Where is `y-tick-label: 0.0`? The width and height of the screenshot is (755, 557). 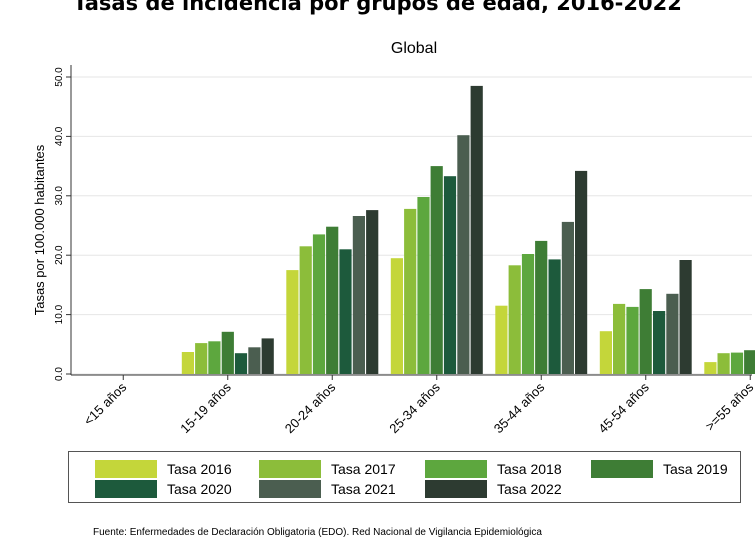 y-tick-label: 0.0 is located at coordinates (59, 374).